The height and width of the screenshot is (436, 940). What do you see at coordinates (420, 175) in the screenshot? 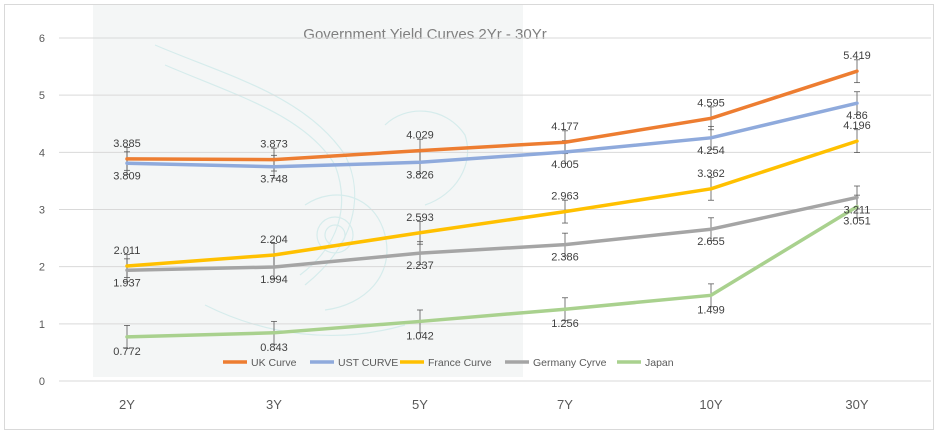
I see `data-label: 3.826` at bounding box center [420, 175].